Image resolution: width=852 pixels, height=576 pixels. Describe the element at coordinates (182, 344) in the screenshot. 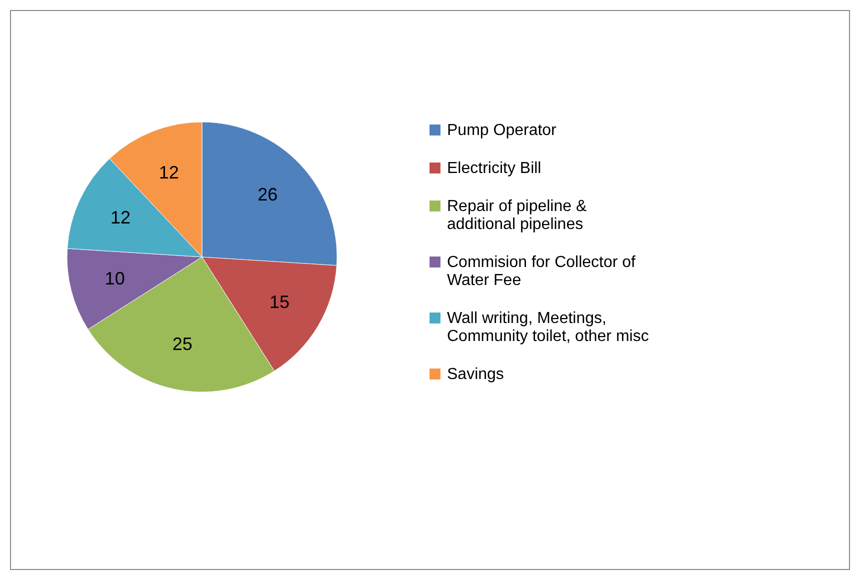

I see `data-label: 25` at that location.